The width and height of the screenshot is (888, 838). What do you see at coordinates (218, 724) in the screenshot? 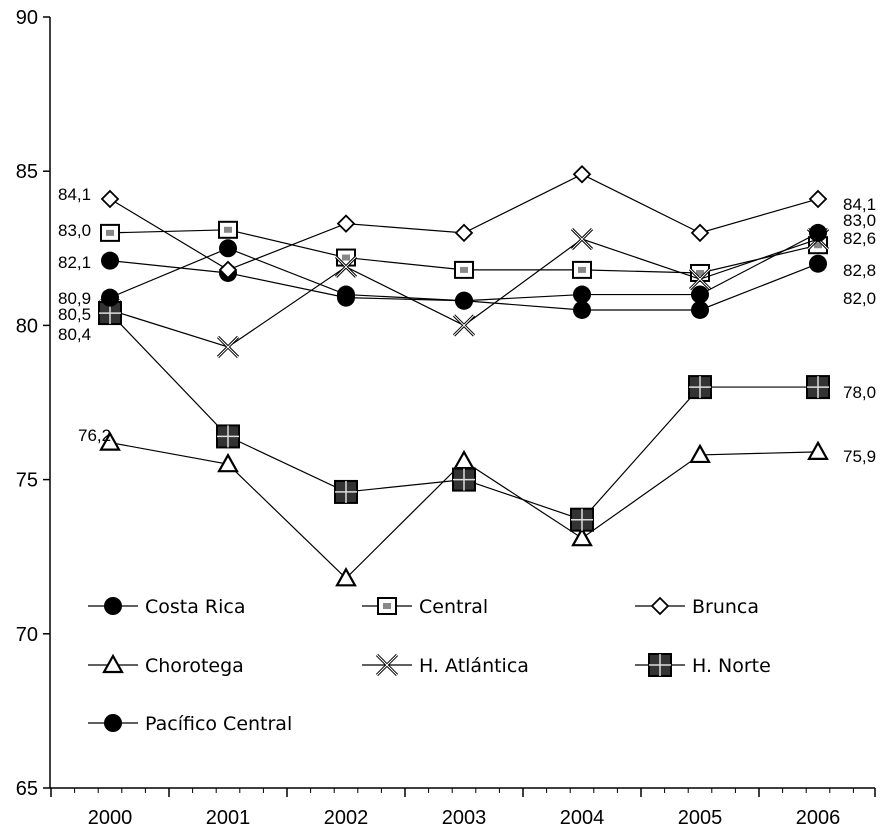
I see `legend-label: Pacífico Central` at bounding box center [218, 724].